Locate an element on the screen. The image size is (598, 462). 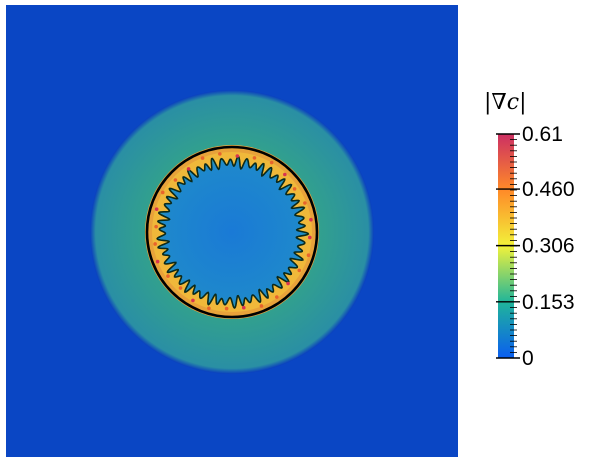
colorbar-major-ticks: 0.61 0.460 0.306 0.153 0 is located at coordinates (535, 248).